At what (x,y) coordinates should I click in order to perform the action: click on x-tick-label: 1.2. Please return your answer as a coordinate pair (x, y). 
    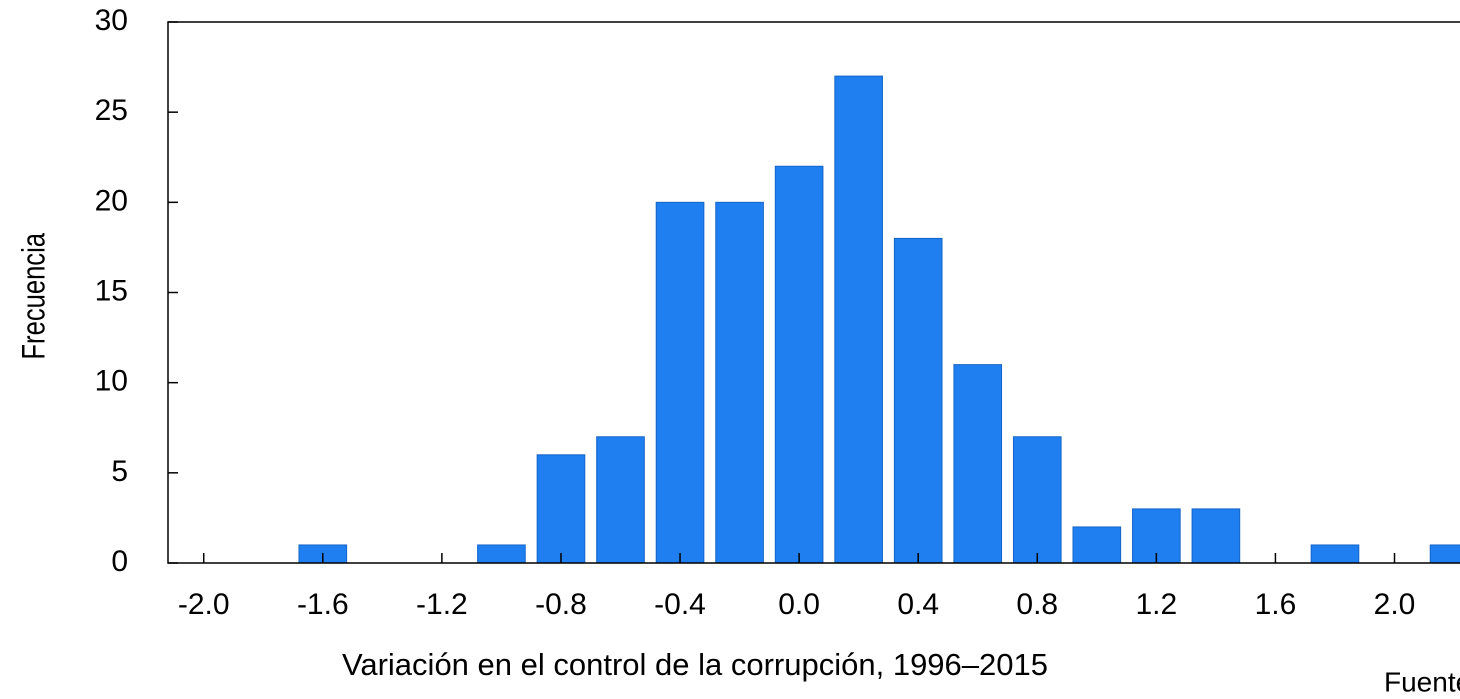
    Looking at the image, I should click on (1156, 604).